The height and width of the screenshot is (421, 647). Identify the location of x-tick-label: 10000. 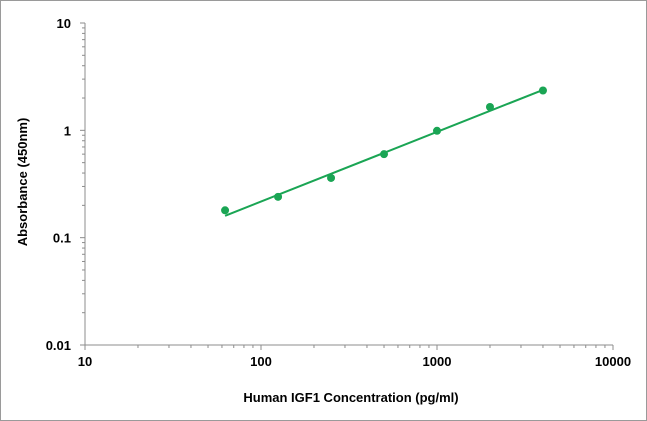
(613, 361).